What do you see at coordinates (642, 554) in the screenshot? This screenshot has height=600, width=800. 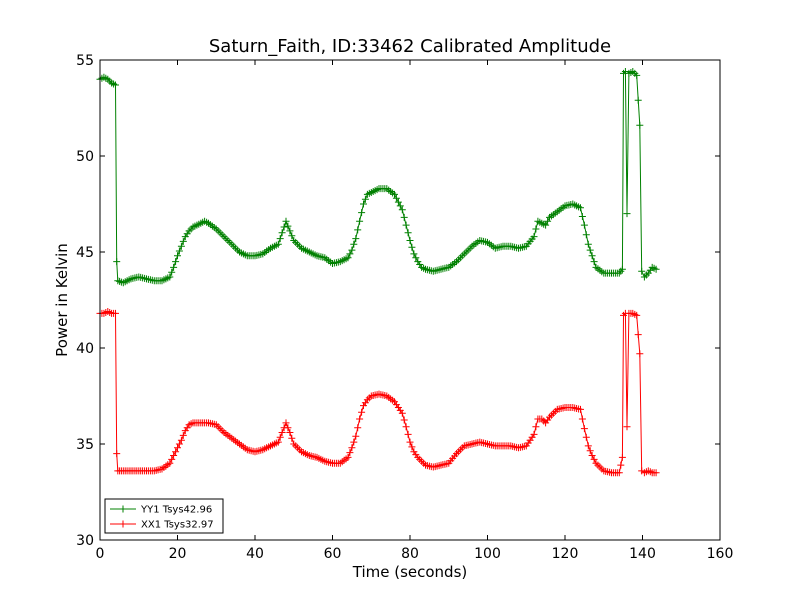 I see `x-tick-label: 140` at bounding box center [642, 554].